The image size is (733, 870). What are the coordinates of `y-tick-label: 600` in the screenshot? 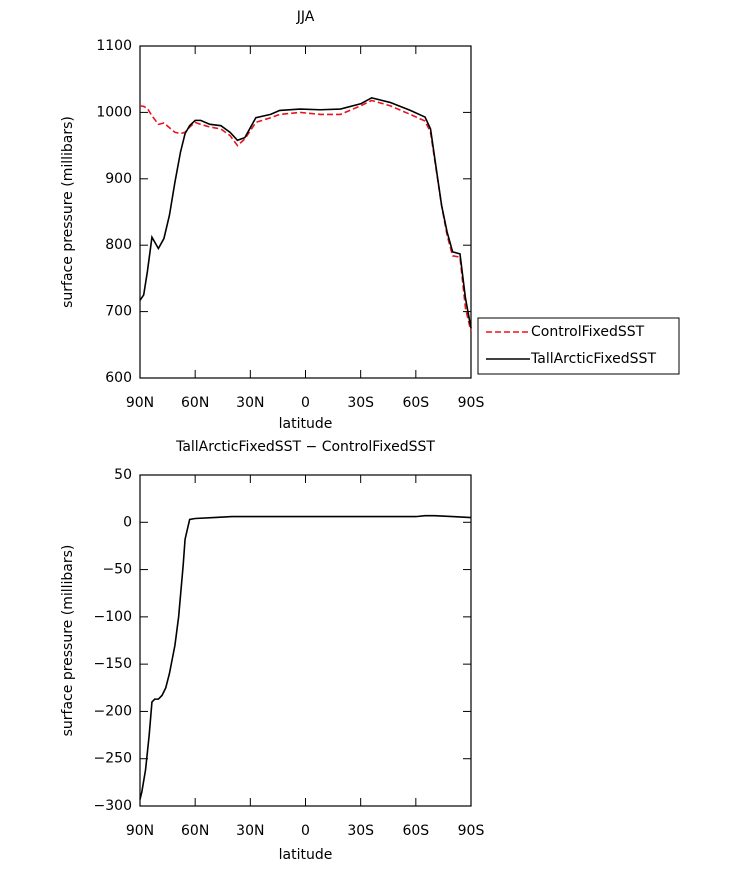 It's located at (118, 378).